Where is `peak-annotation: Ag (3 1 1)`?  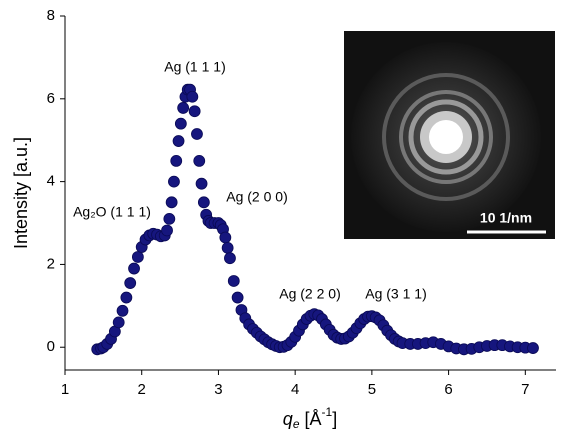 peak-annotation: Ag (3 1 1) is located at coordinates (395, 294).